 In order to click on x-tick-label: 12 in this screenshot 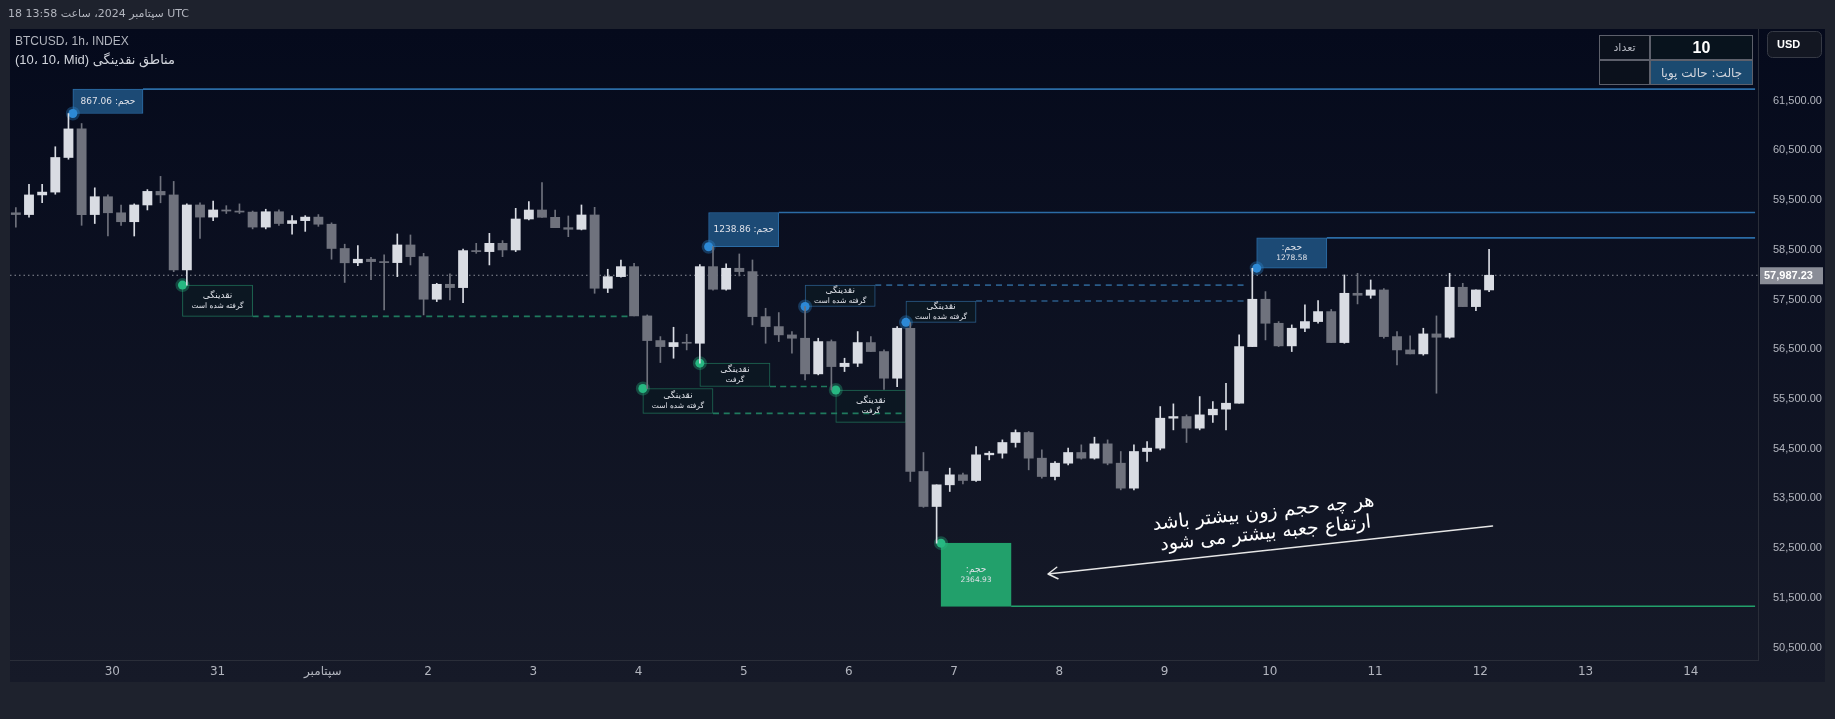, I will do `click(1480, 671)`.